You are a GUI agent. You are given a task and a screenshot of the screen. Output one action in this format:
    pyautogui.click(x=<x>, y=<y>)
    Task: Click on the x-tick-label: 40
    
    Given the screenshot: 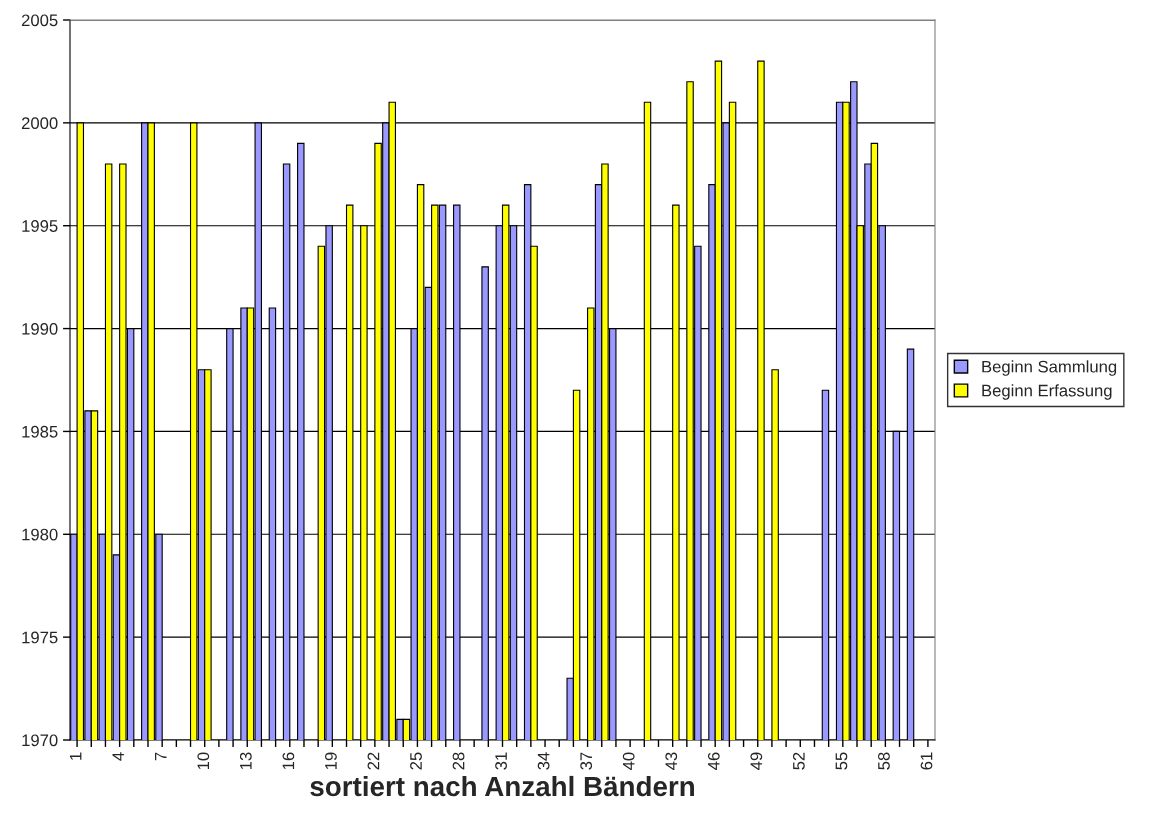 What is the action you would take?
    pyautogui.click(x=628, y=761)
    